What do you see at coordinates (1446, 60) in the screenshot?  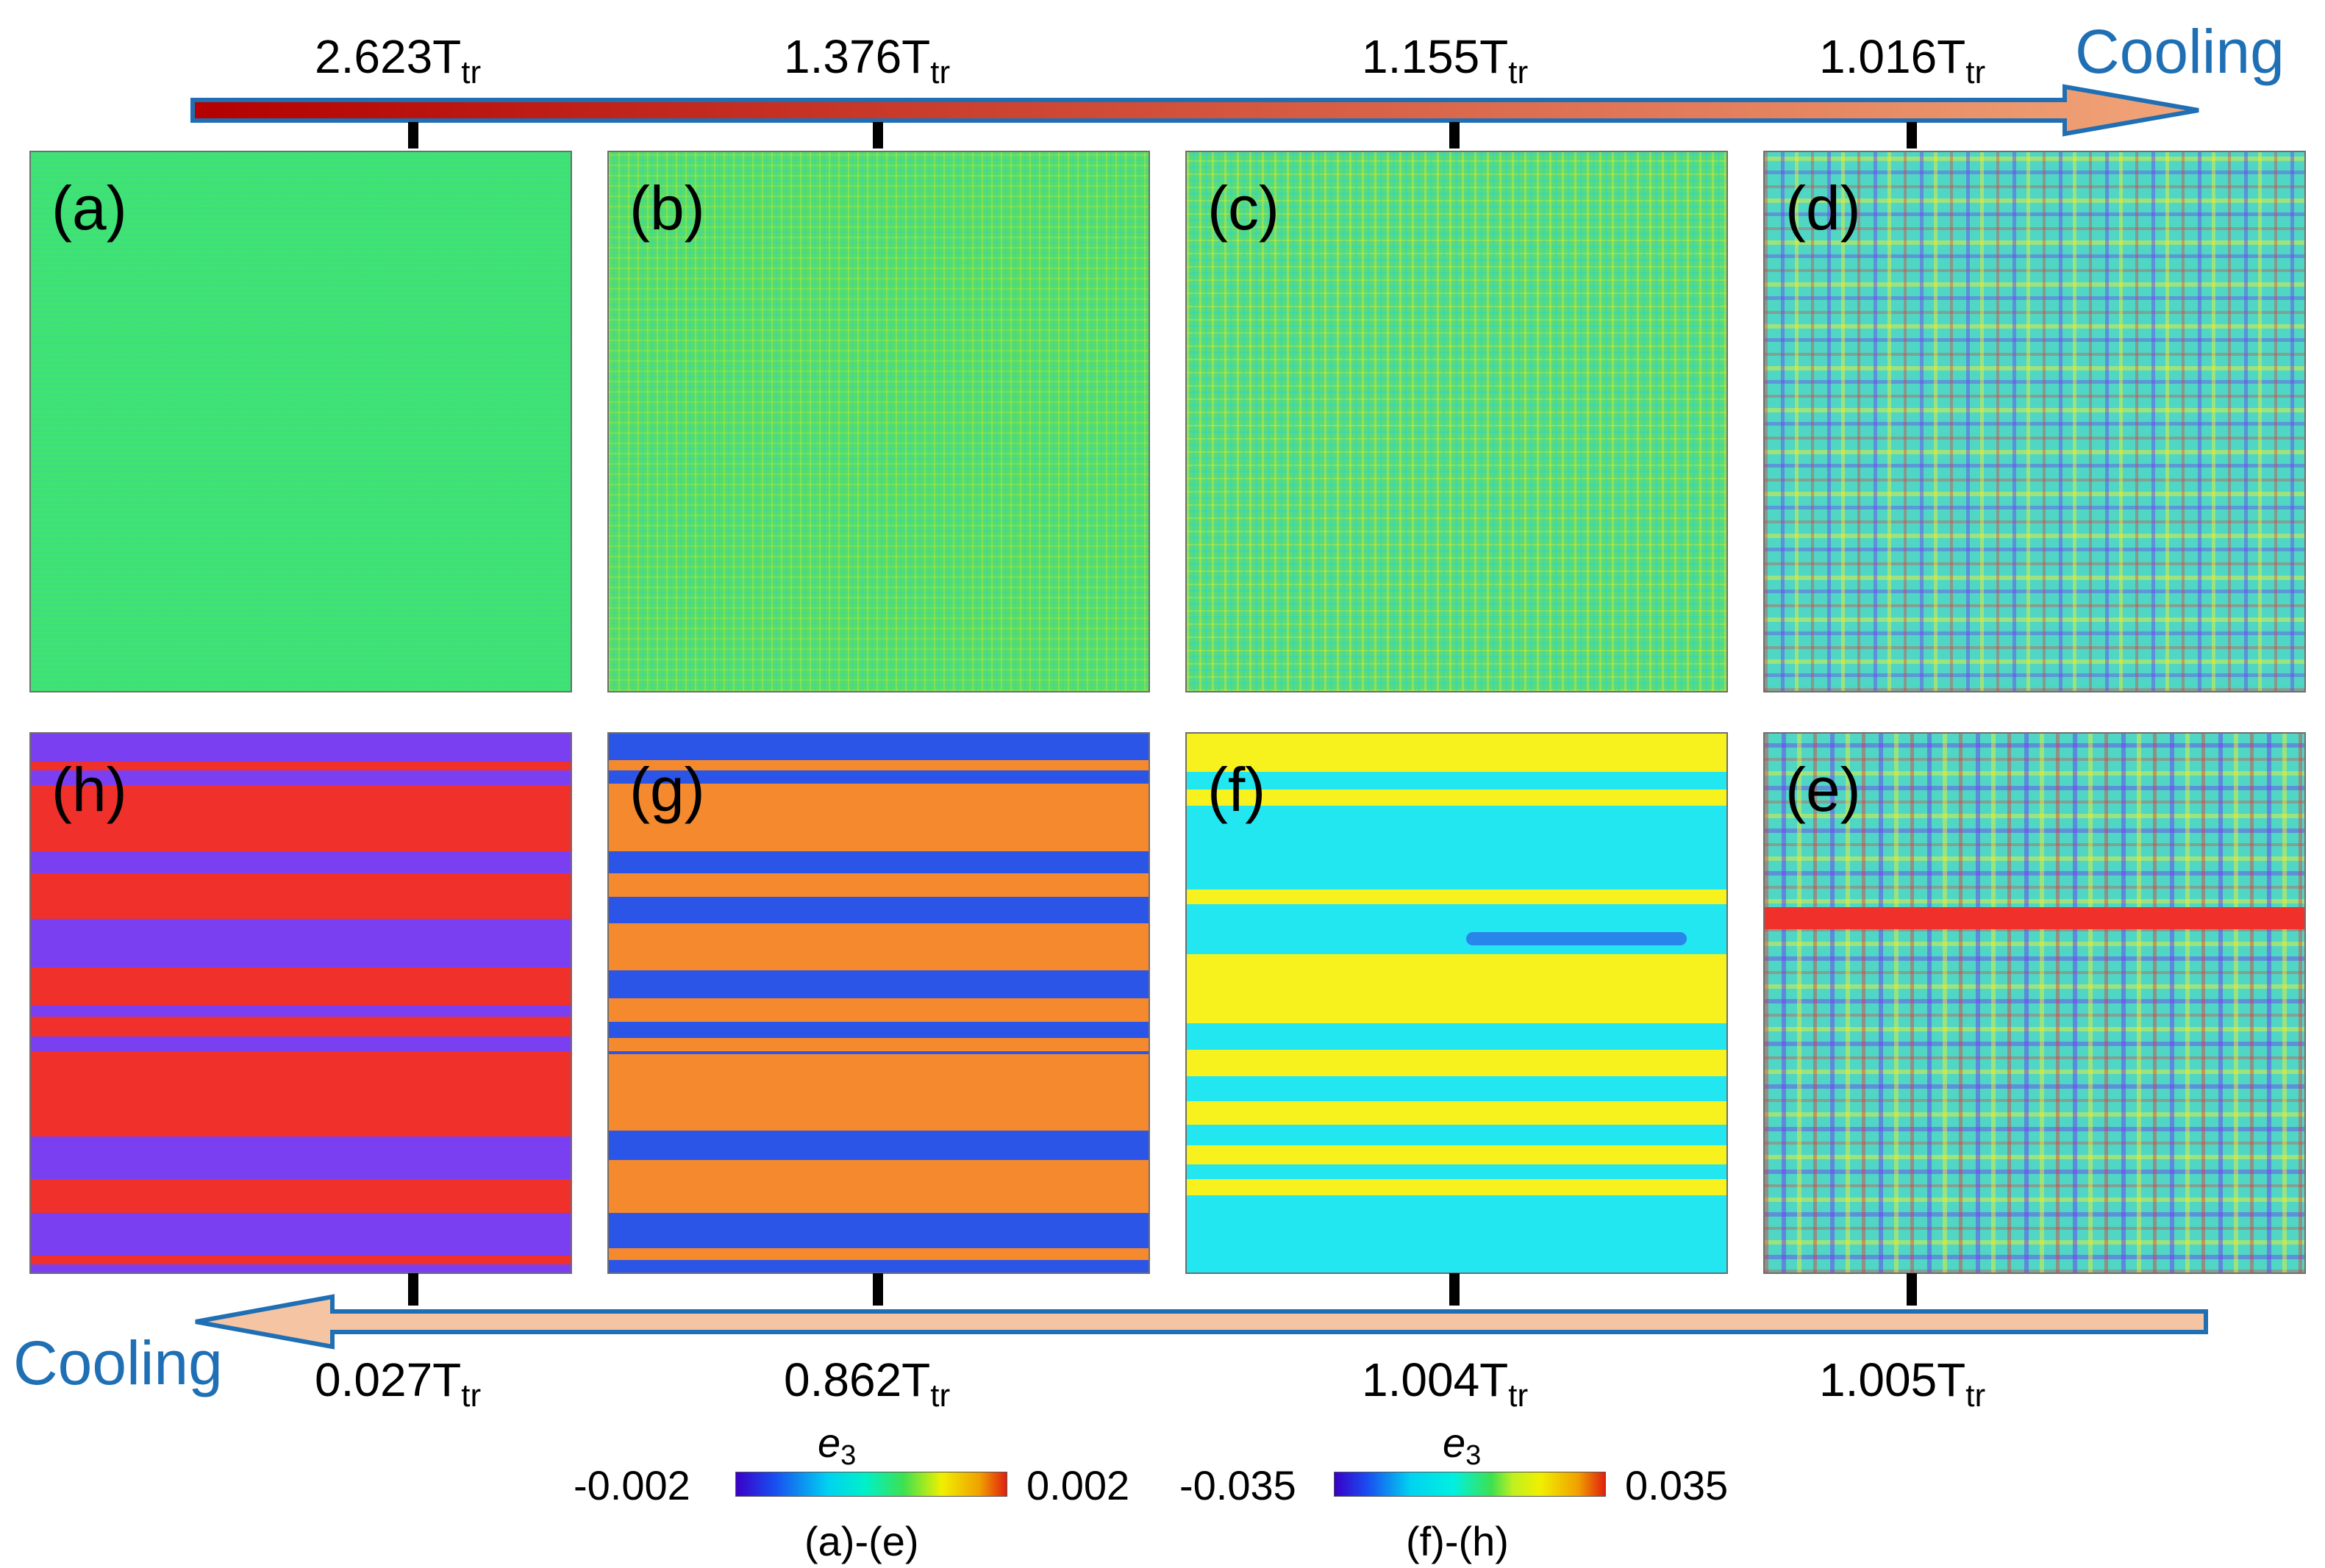 I see `top-temp-3: 1.155Ttr` at bounding box center [1446, 60].